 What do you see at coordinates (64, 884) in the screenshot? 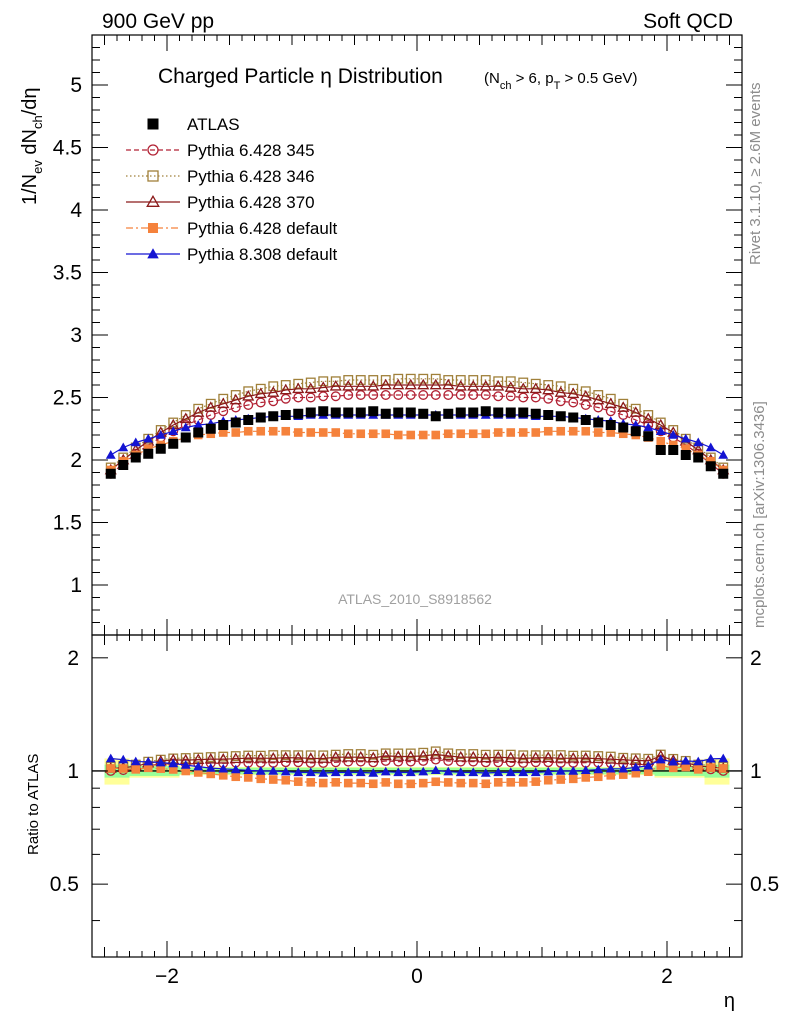
I see `ratio-y-tick-label-left: 0.5` at bounding box center [64, 884].